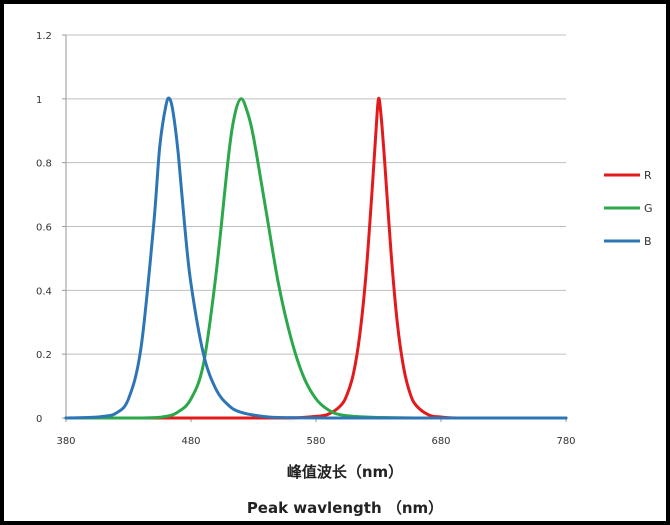 Image resolution: width=670 pixels, height=525 pixels. I want to click on y-tick-label-0: 0, so click(39, 419).